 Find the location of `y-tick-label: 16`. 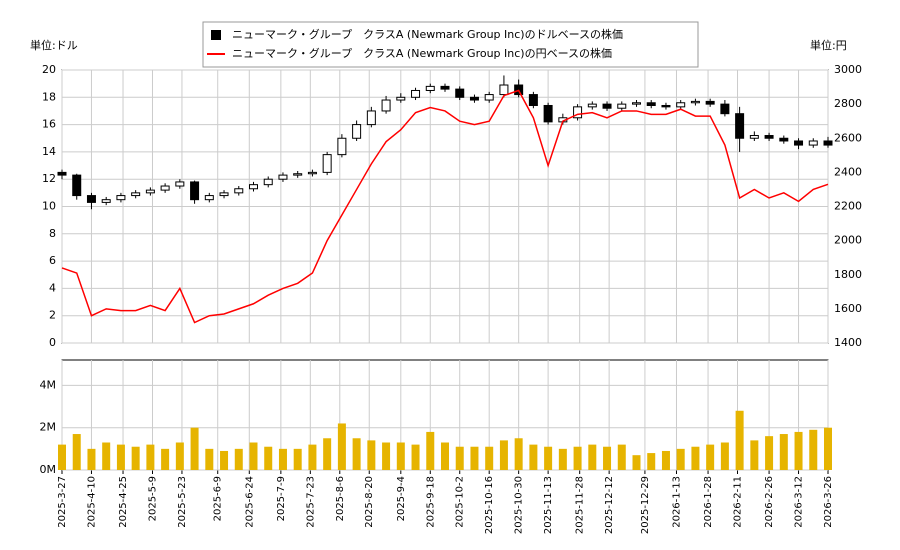

y-tick-label: 16 is located at coordinates (49, 124).